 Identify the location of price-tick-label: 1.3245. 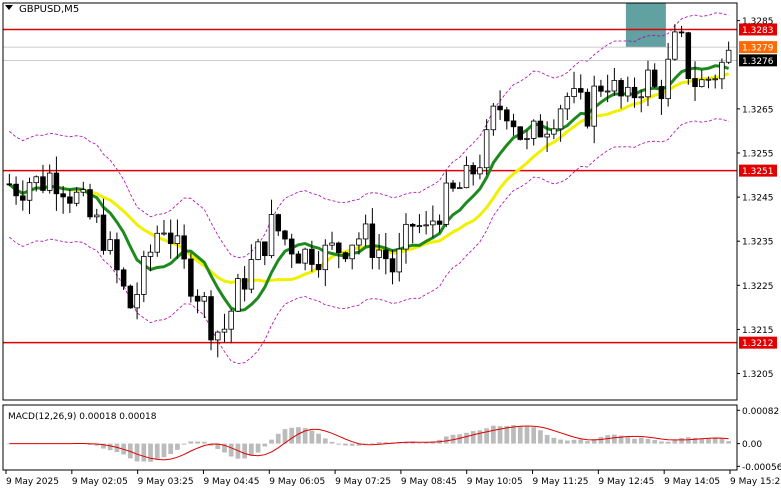
(758, 199).